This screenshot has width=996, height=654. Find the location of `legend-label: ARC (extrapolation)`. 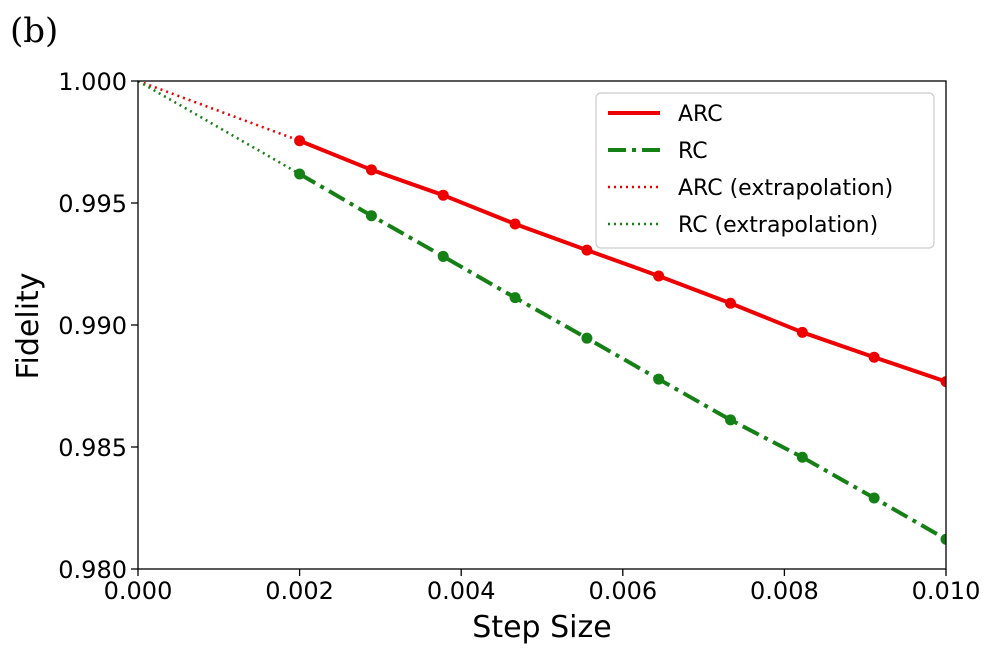

legend-label: ARC (extrapolation) is located at coordinates (785, 188).